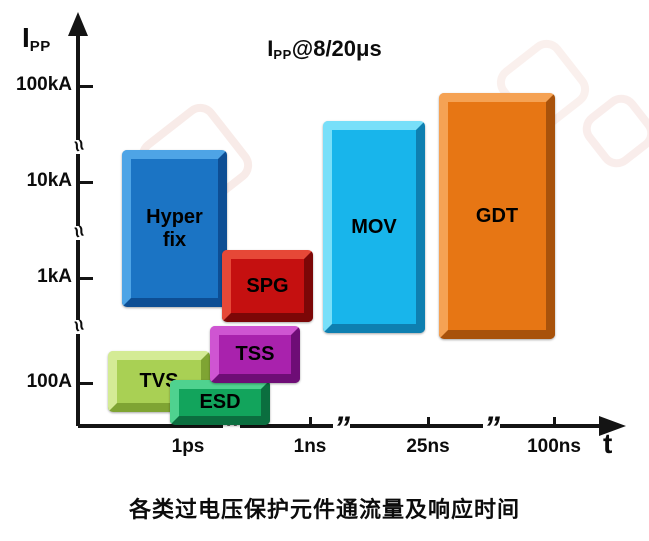 The width and height of the screenshot is (649, 541). What do you see at coordinates (26, 37) in the screenshot?
I see `y-axis-title-symbol: I` at bounding box center [26, 37].